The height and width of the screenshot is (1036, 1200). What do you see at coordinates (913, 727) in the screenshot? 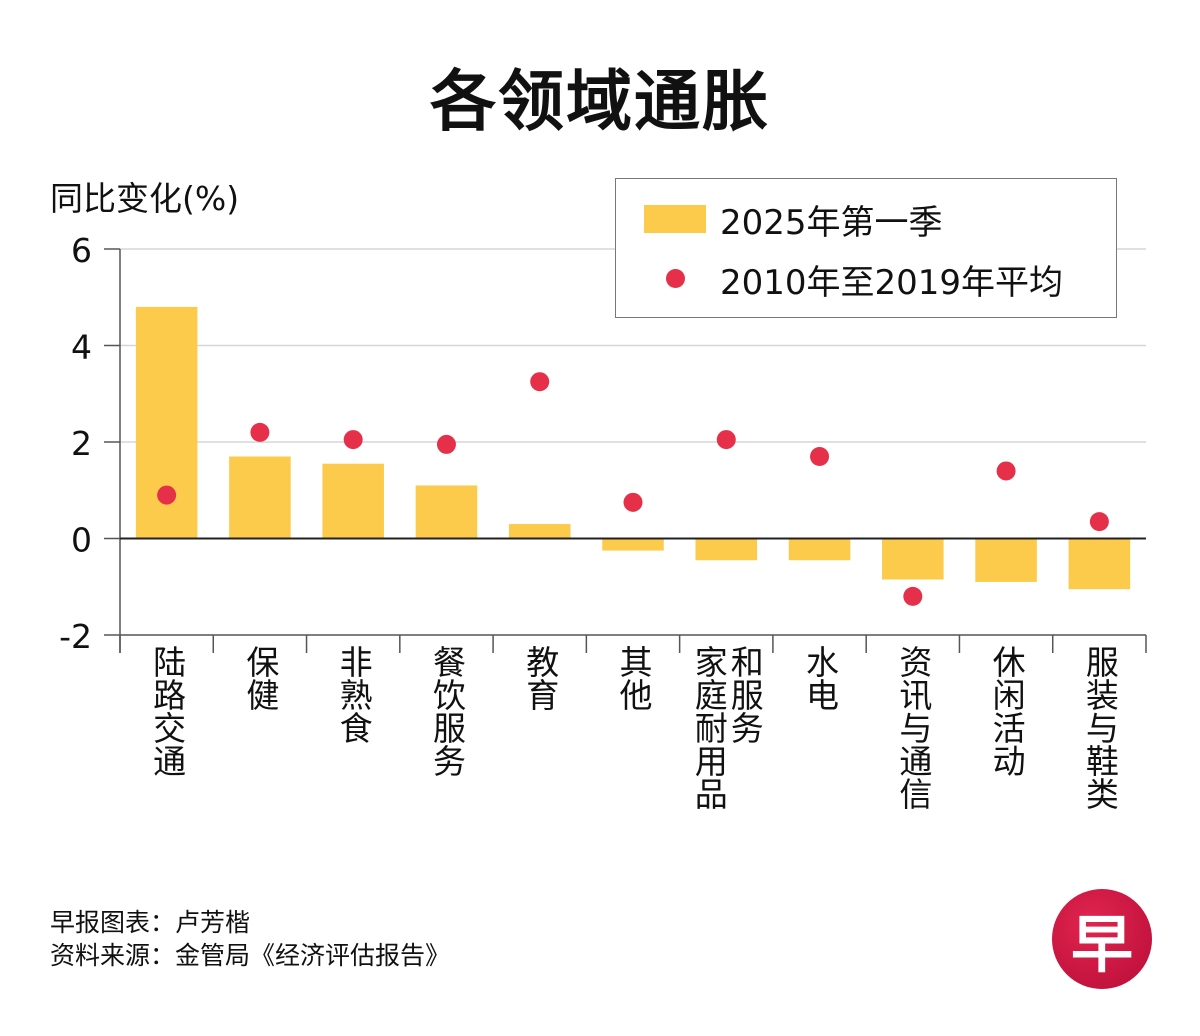
I see `x-tick-label: 资讯与通信` at bounding box center [913, 727].